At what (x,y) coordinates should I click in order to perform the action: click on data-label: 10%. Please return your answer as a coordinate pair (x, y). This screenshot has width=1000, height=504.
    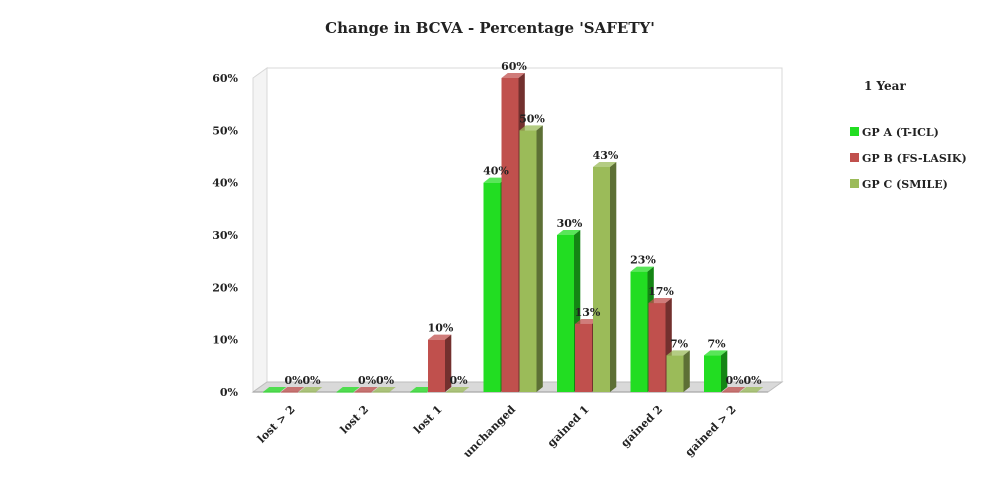
    Looking at the image, I should click on (441, 328).